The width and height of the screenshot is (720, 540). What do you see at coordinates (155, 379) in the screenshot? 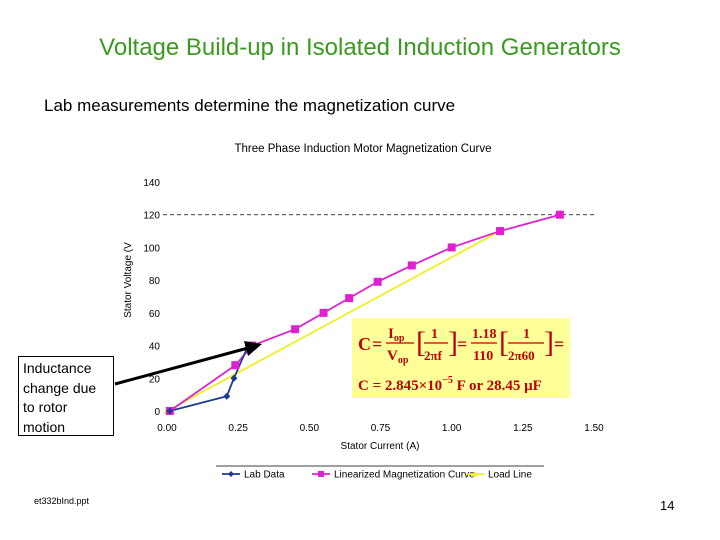
I see `y-tick-label: 20` at bounding box center [155, 379].